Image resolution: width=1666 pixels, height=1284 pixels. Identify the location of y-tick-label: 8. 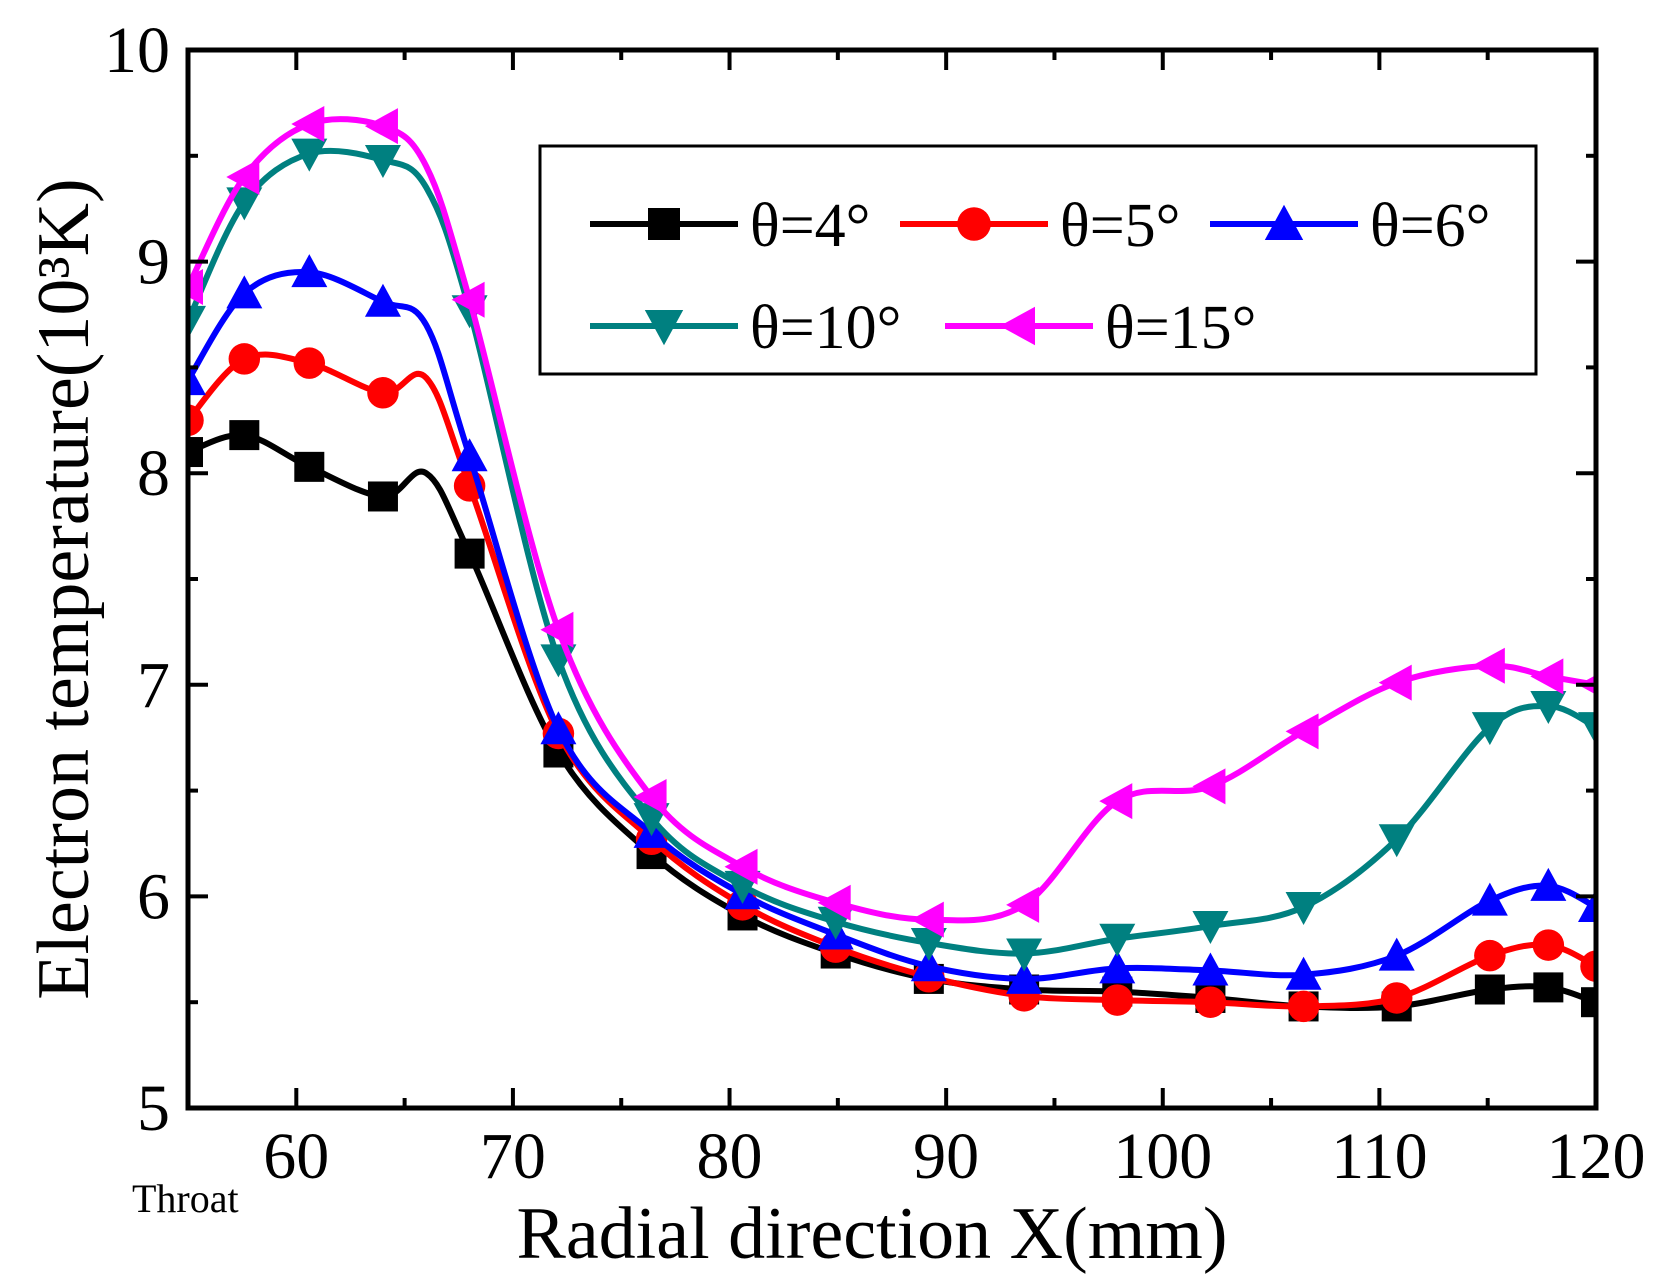
(153, 473).